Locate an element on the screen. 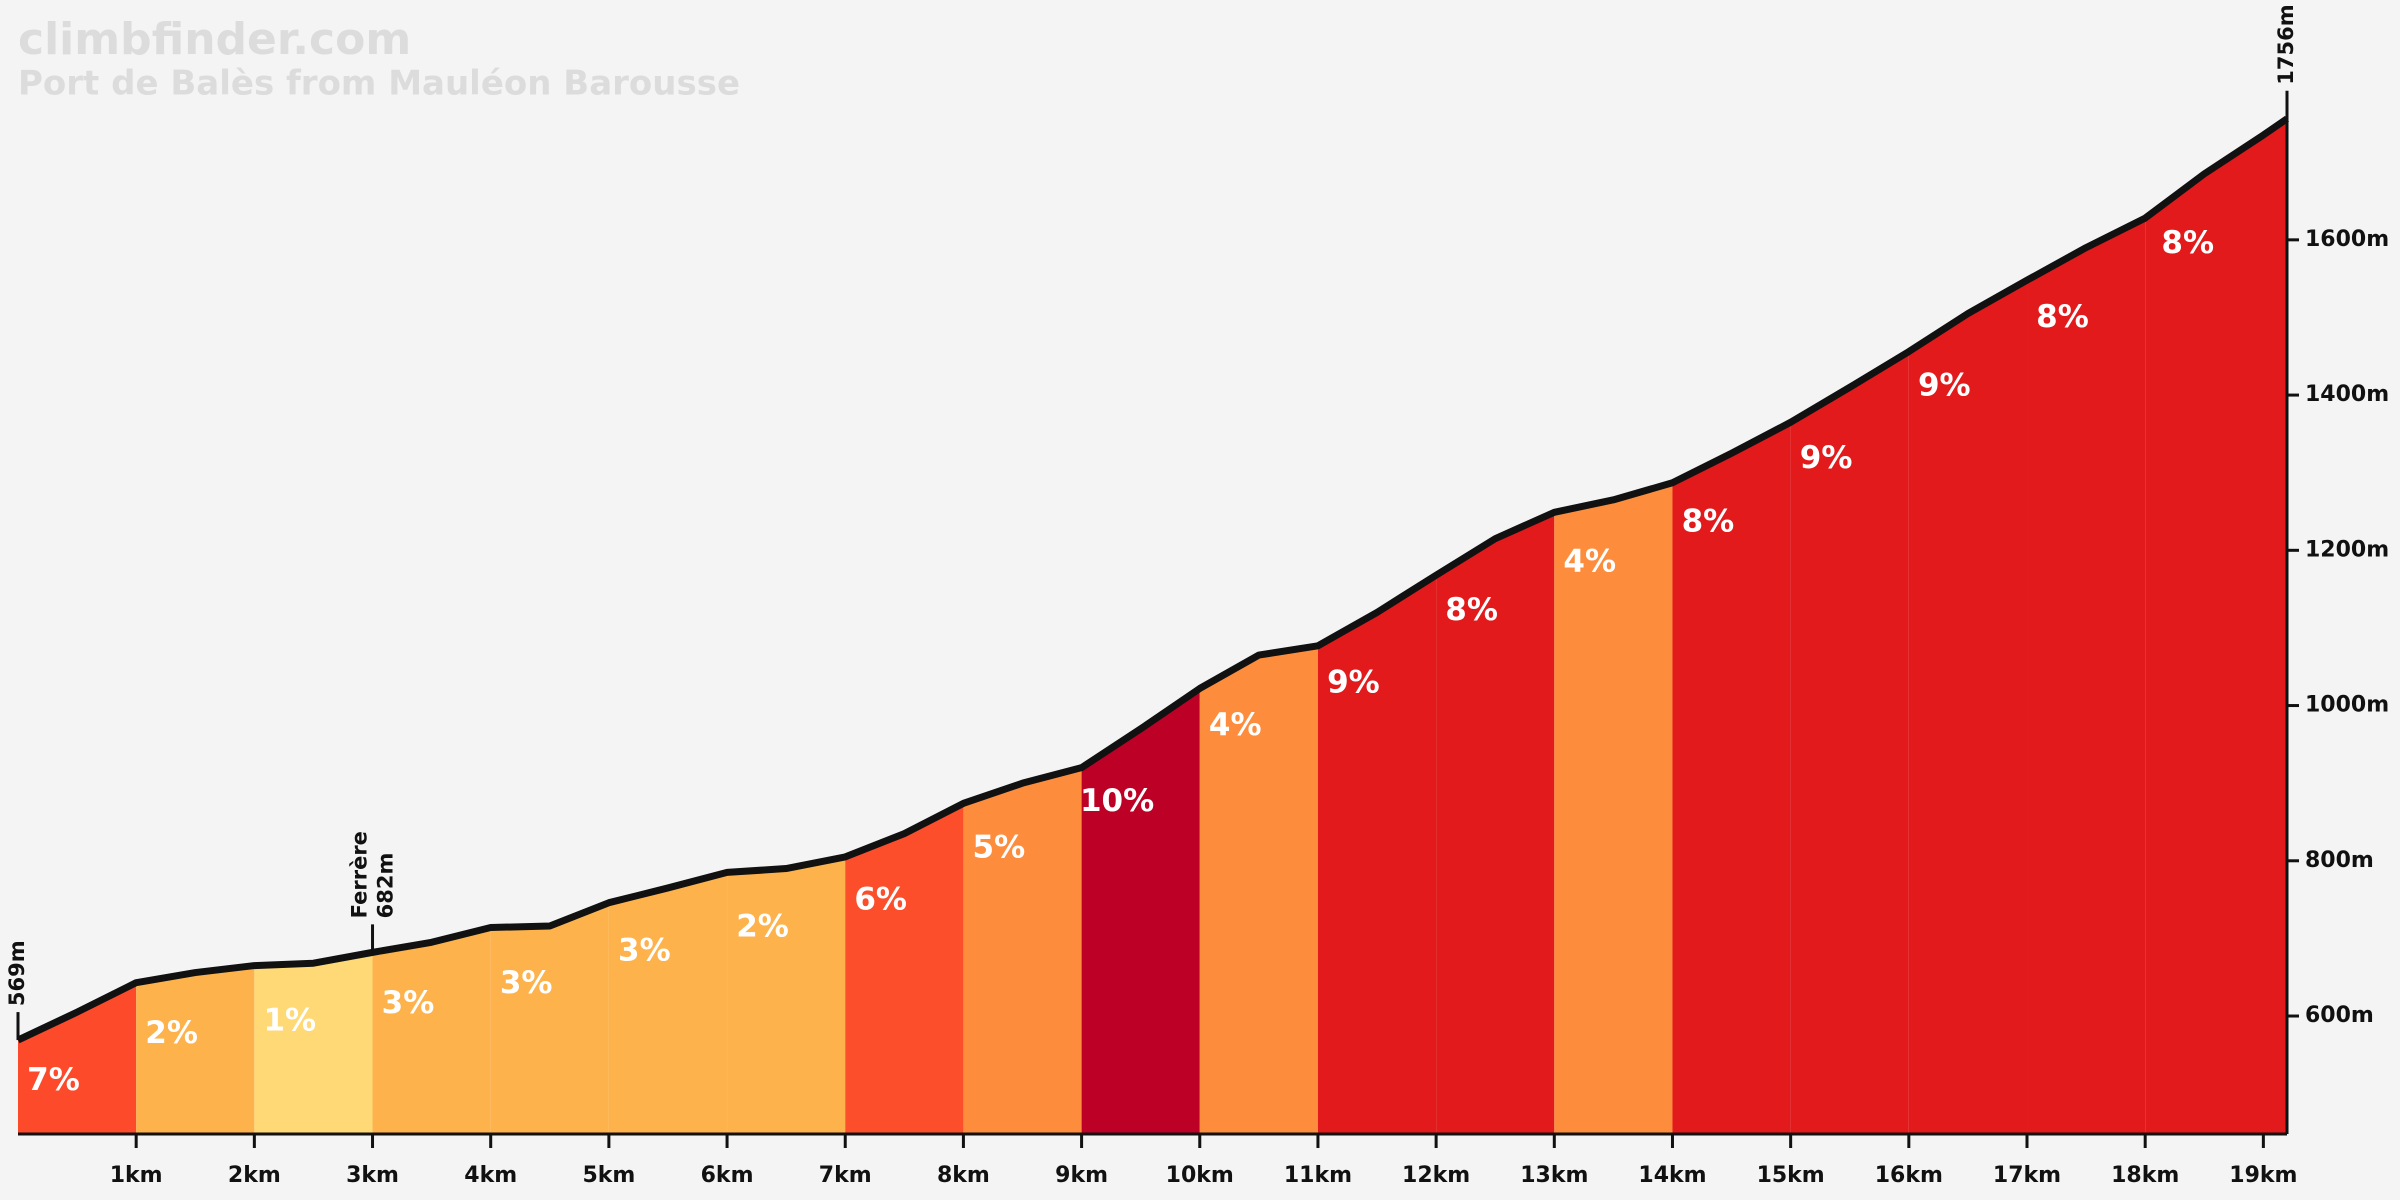  x-tick-label: 1km is located at coordinates (136, 1175).